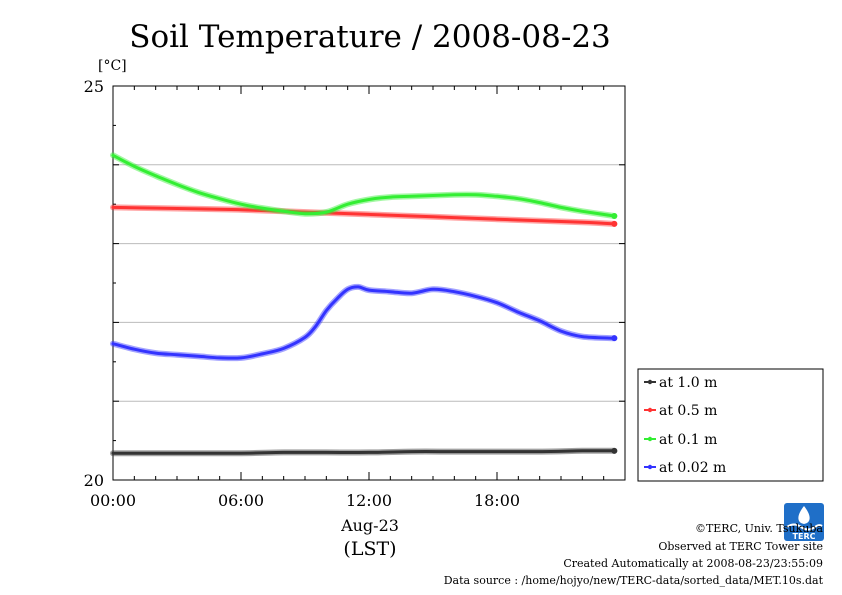 The image size is (842, 595). What do you see at coordinates (650, 410) in the screenshot?
I see `legend-marker-0-5m` at bounding box center [650, 410].